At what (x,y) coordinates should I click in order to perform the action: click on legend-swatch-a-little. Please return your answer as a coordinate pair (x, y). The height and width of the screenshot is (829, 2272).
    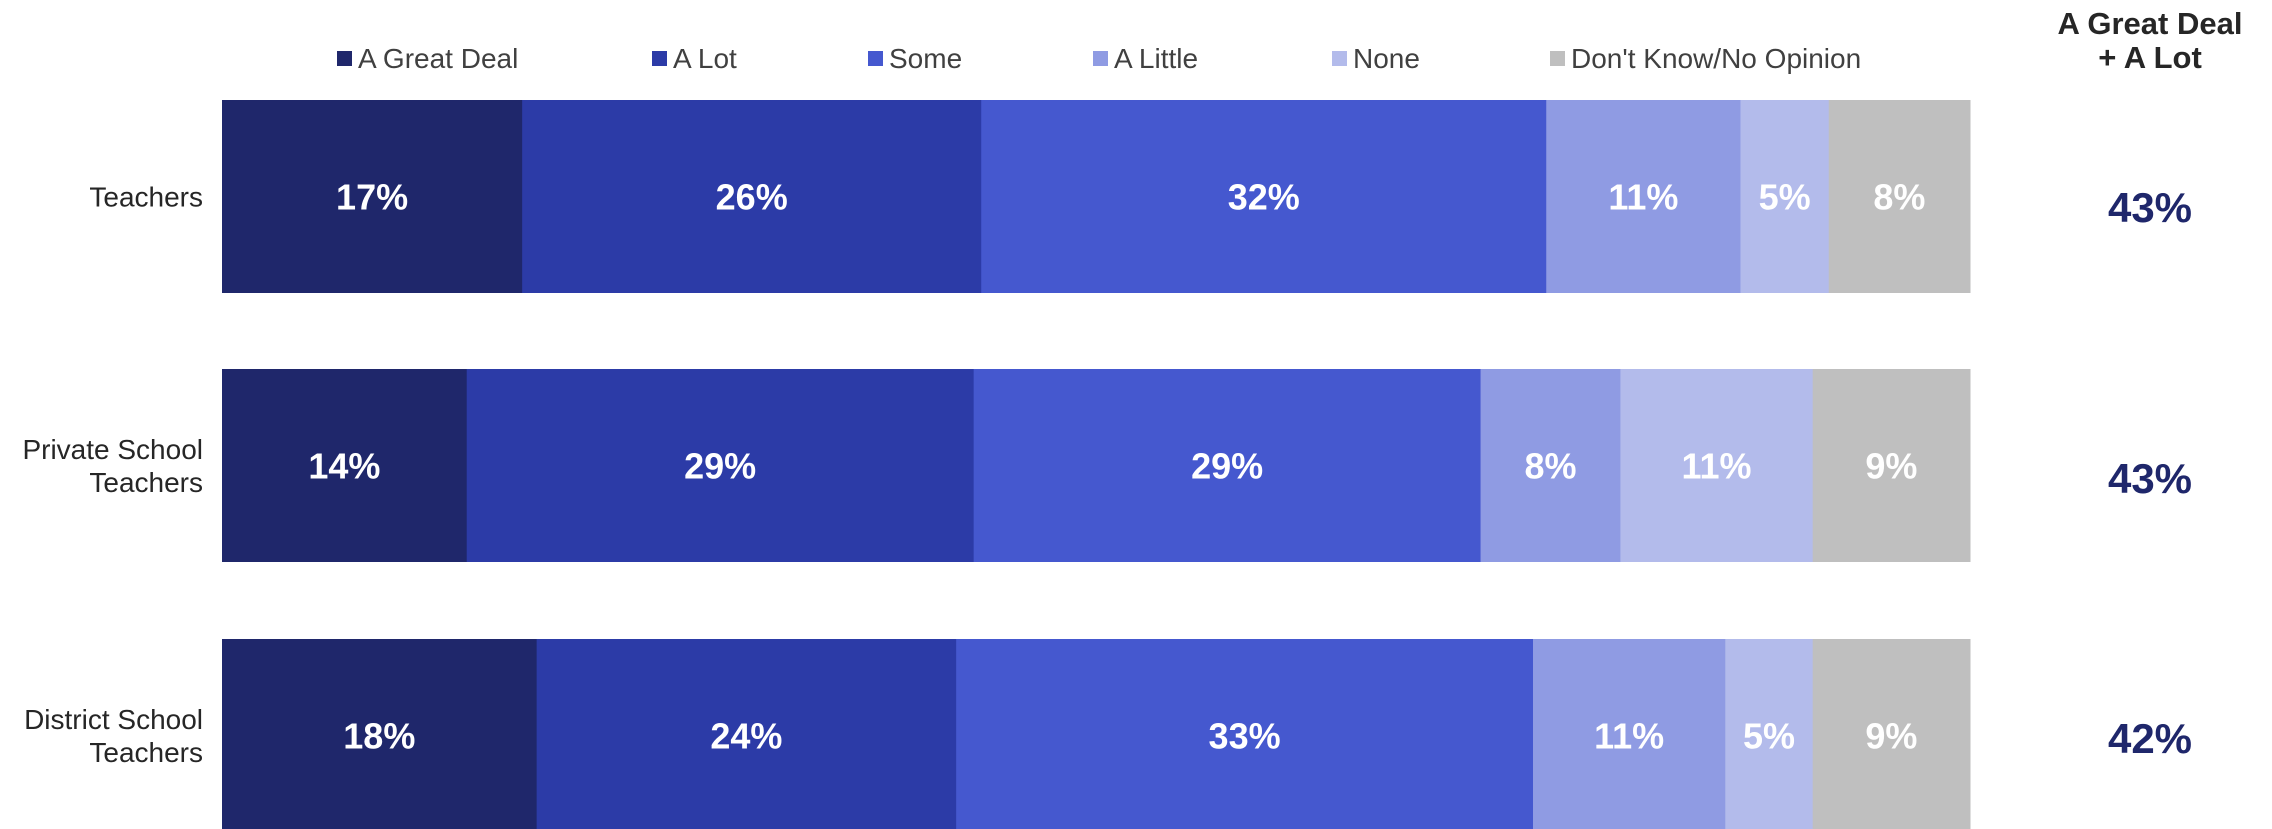
    Looking at the image, I should click on (1100, 58).